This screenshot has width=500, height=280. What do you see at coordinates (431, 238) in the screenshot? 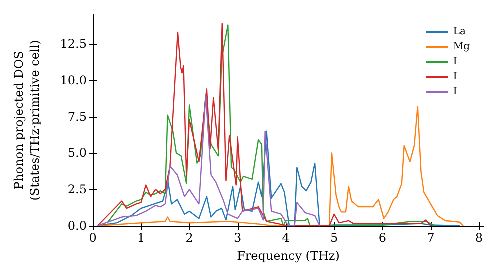
I see `x-tick-label: 7` at bounding box center [431, 238].